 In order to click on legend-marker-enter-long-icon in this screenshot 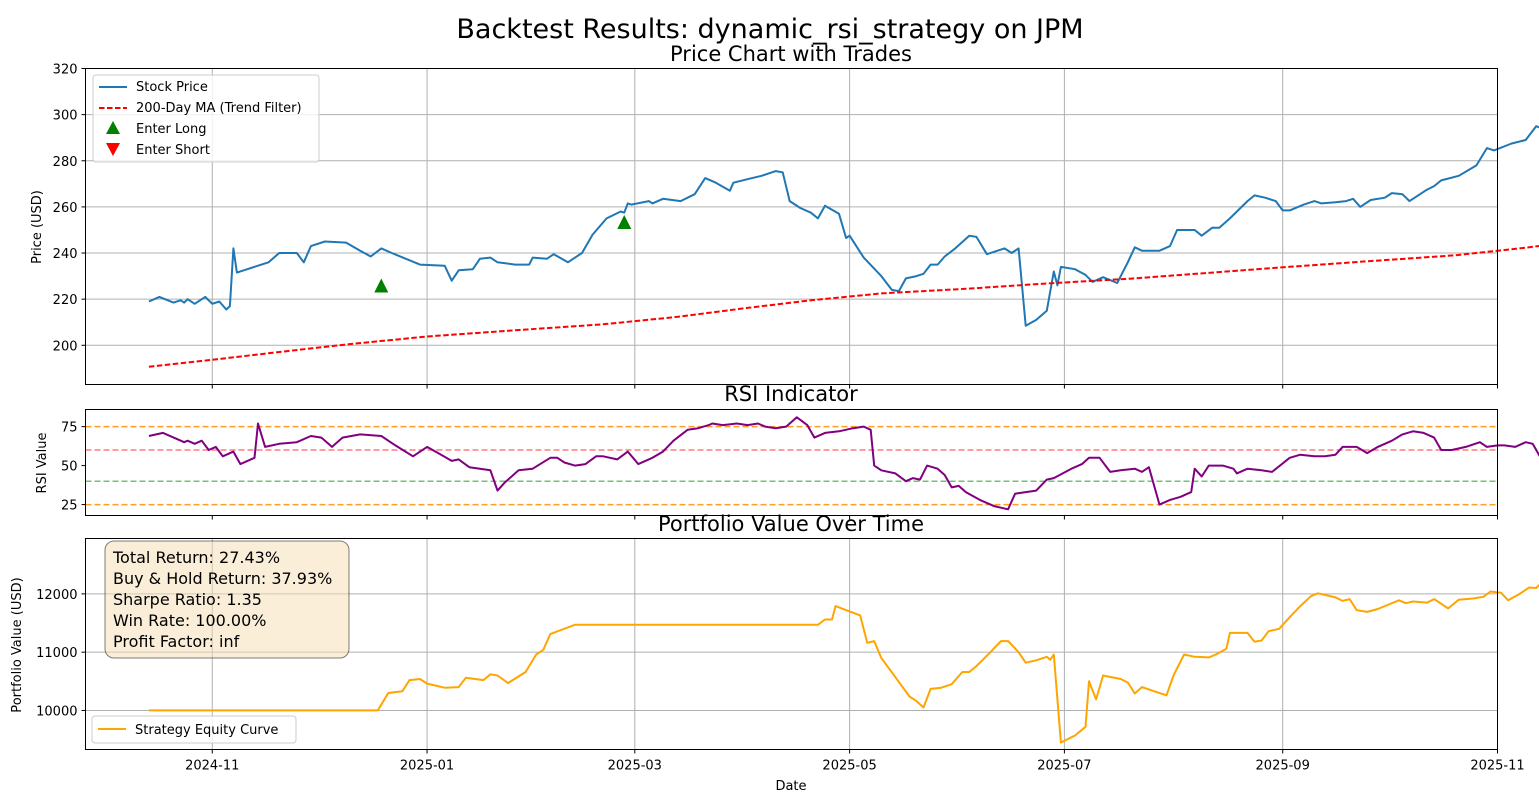, I will do `click(113, 127)`.